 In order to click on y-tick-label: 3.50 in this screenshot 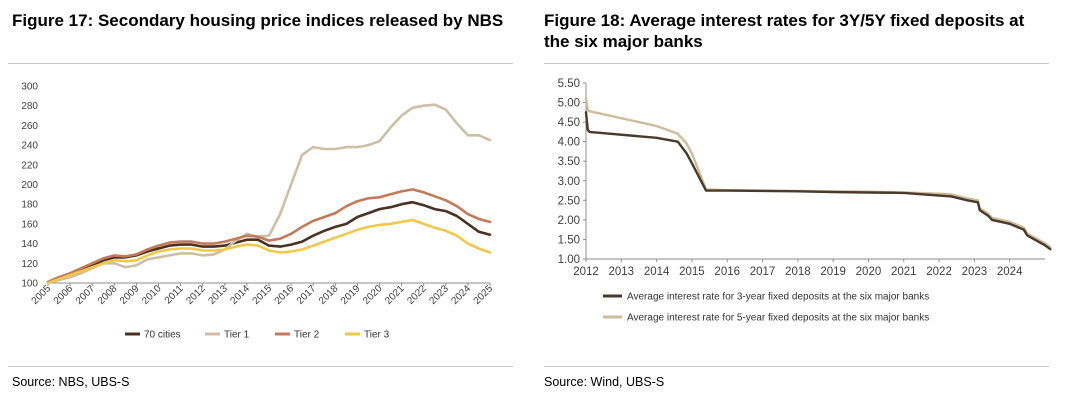, I will do `click(569, 162)`.